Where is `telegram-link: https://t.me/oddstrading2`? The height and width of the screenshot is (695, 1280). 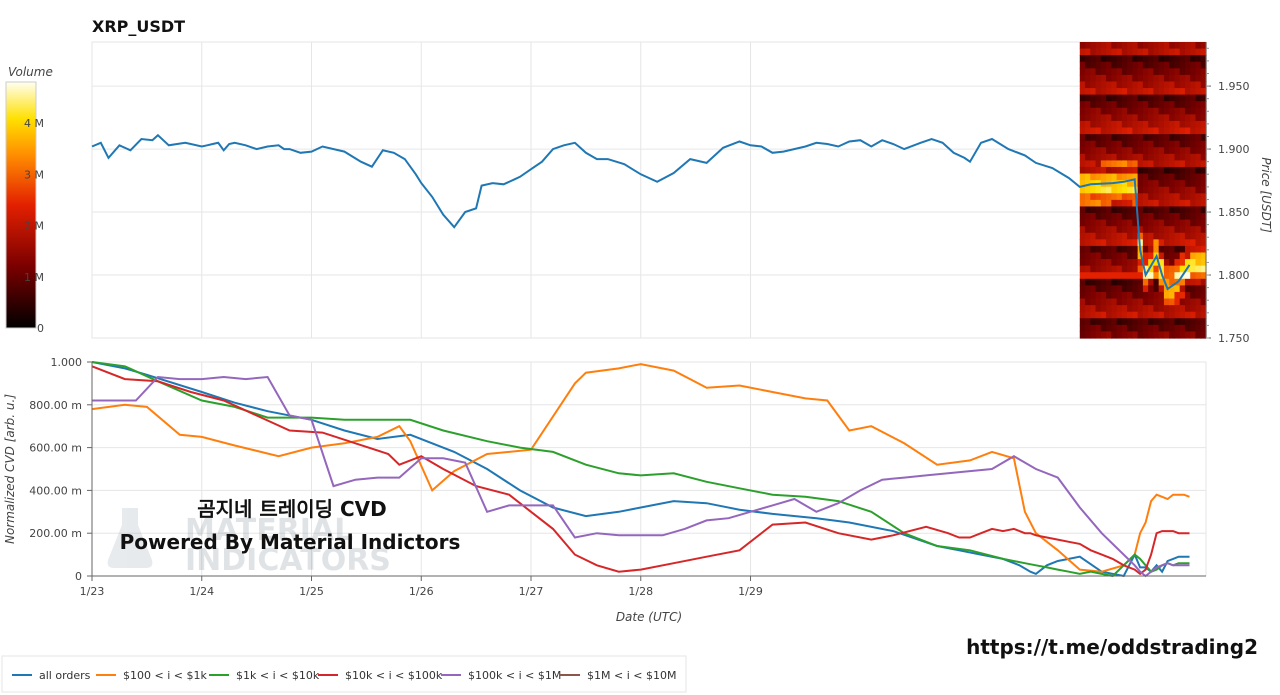
telegram-link: https://t.me/oddstrading2 is located at coordinates (1112, 647).